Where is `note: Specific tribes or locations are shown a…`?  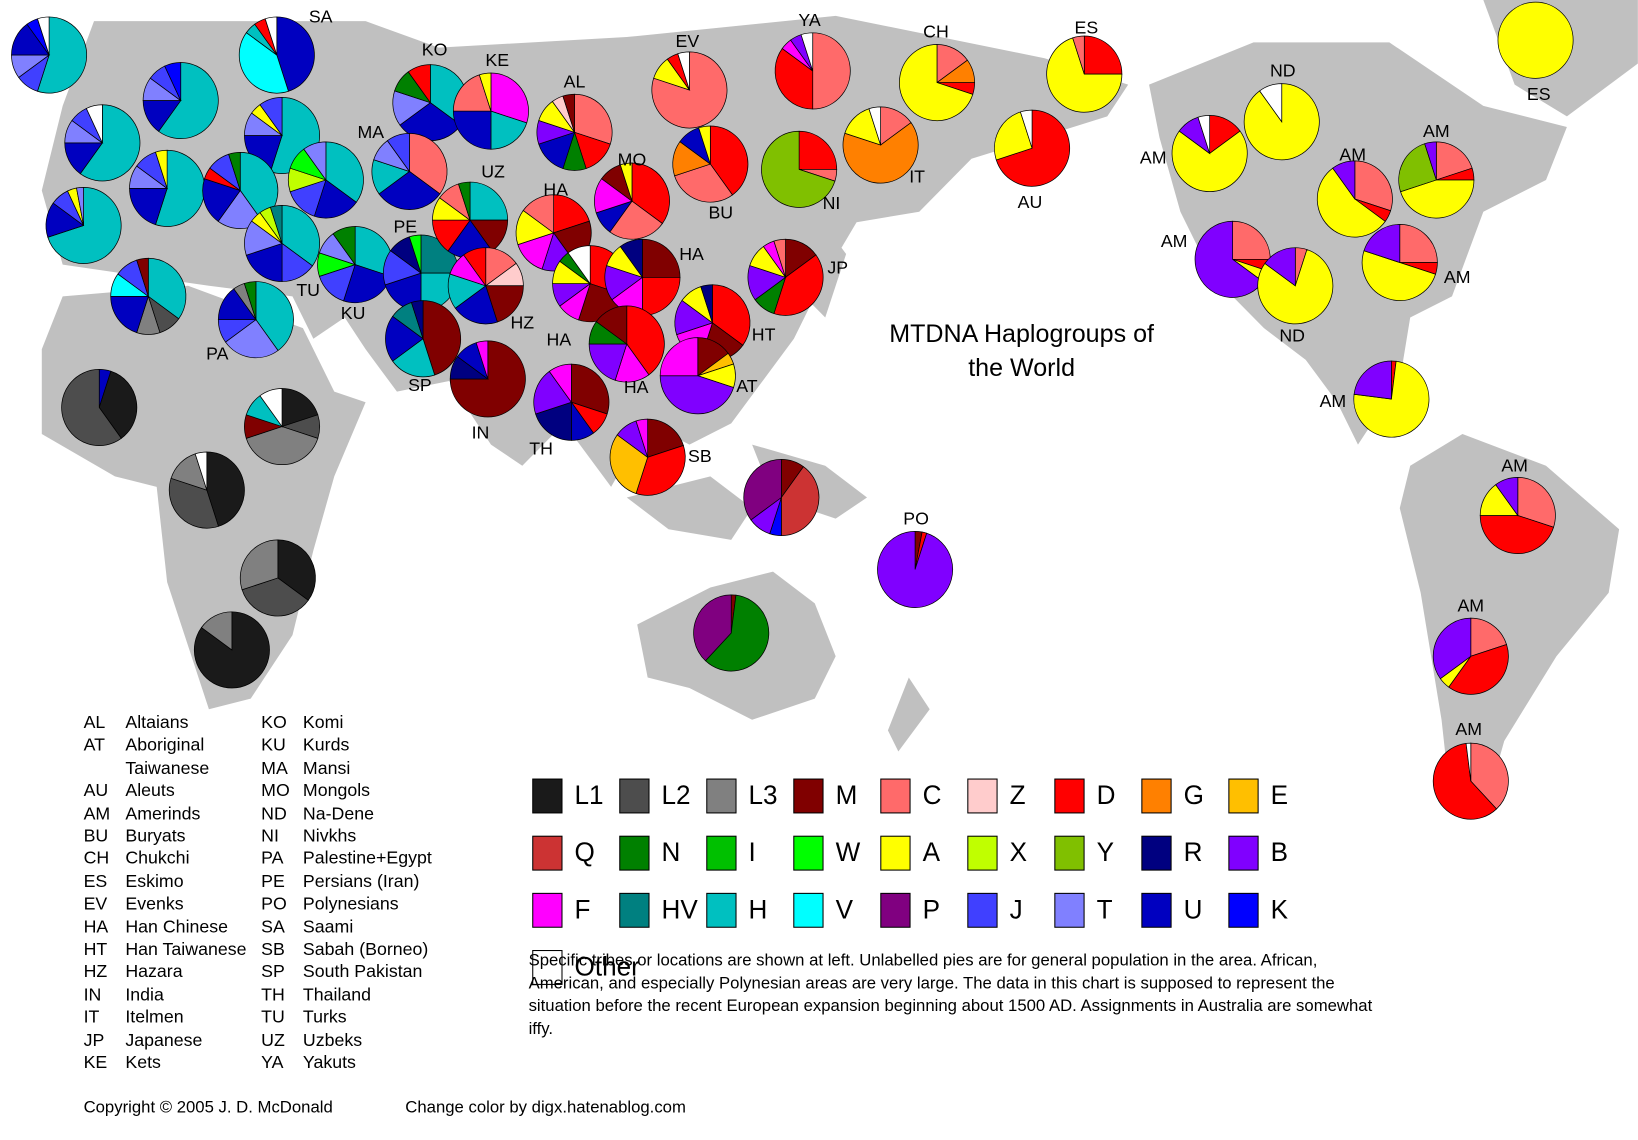 note: Specific tribes or locations are shown a… is located at coordinates (950, 994).